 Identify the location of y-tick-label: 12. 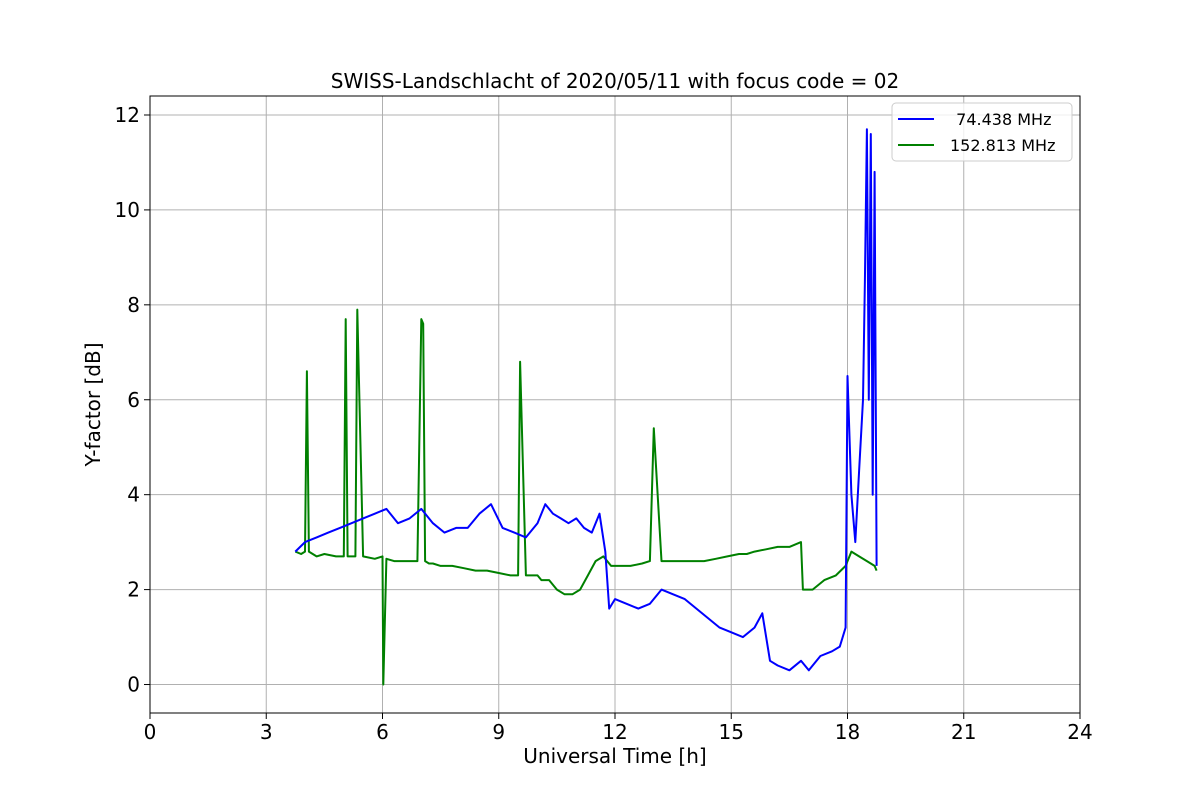
(127, 115).